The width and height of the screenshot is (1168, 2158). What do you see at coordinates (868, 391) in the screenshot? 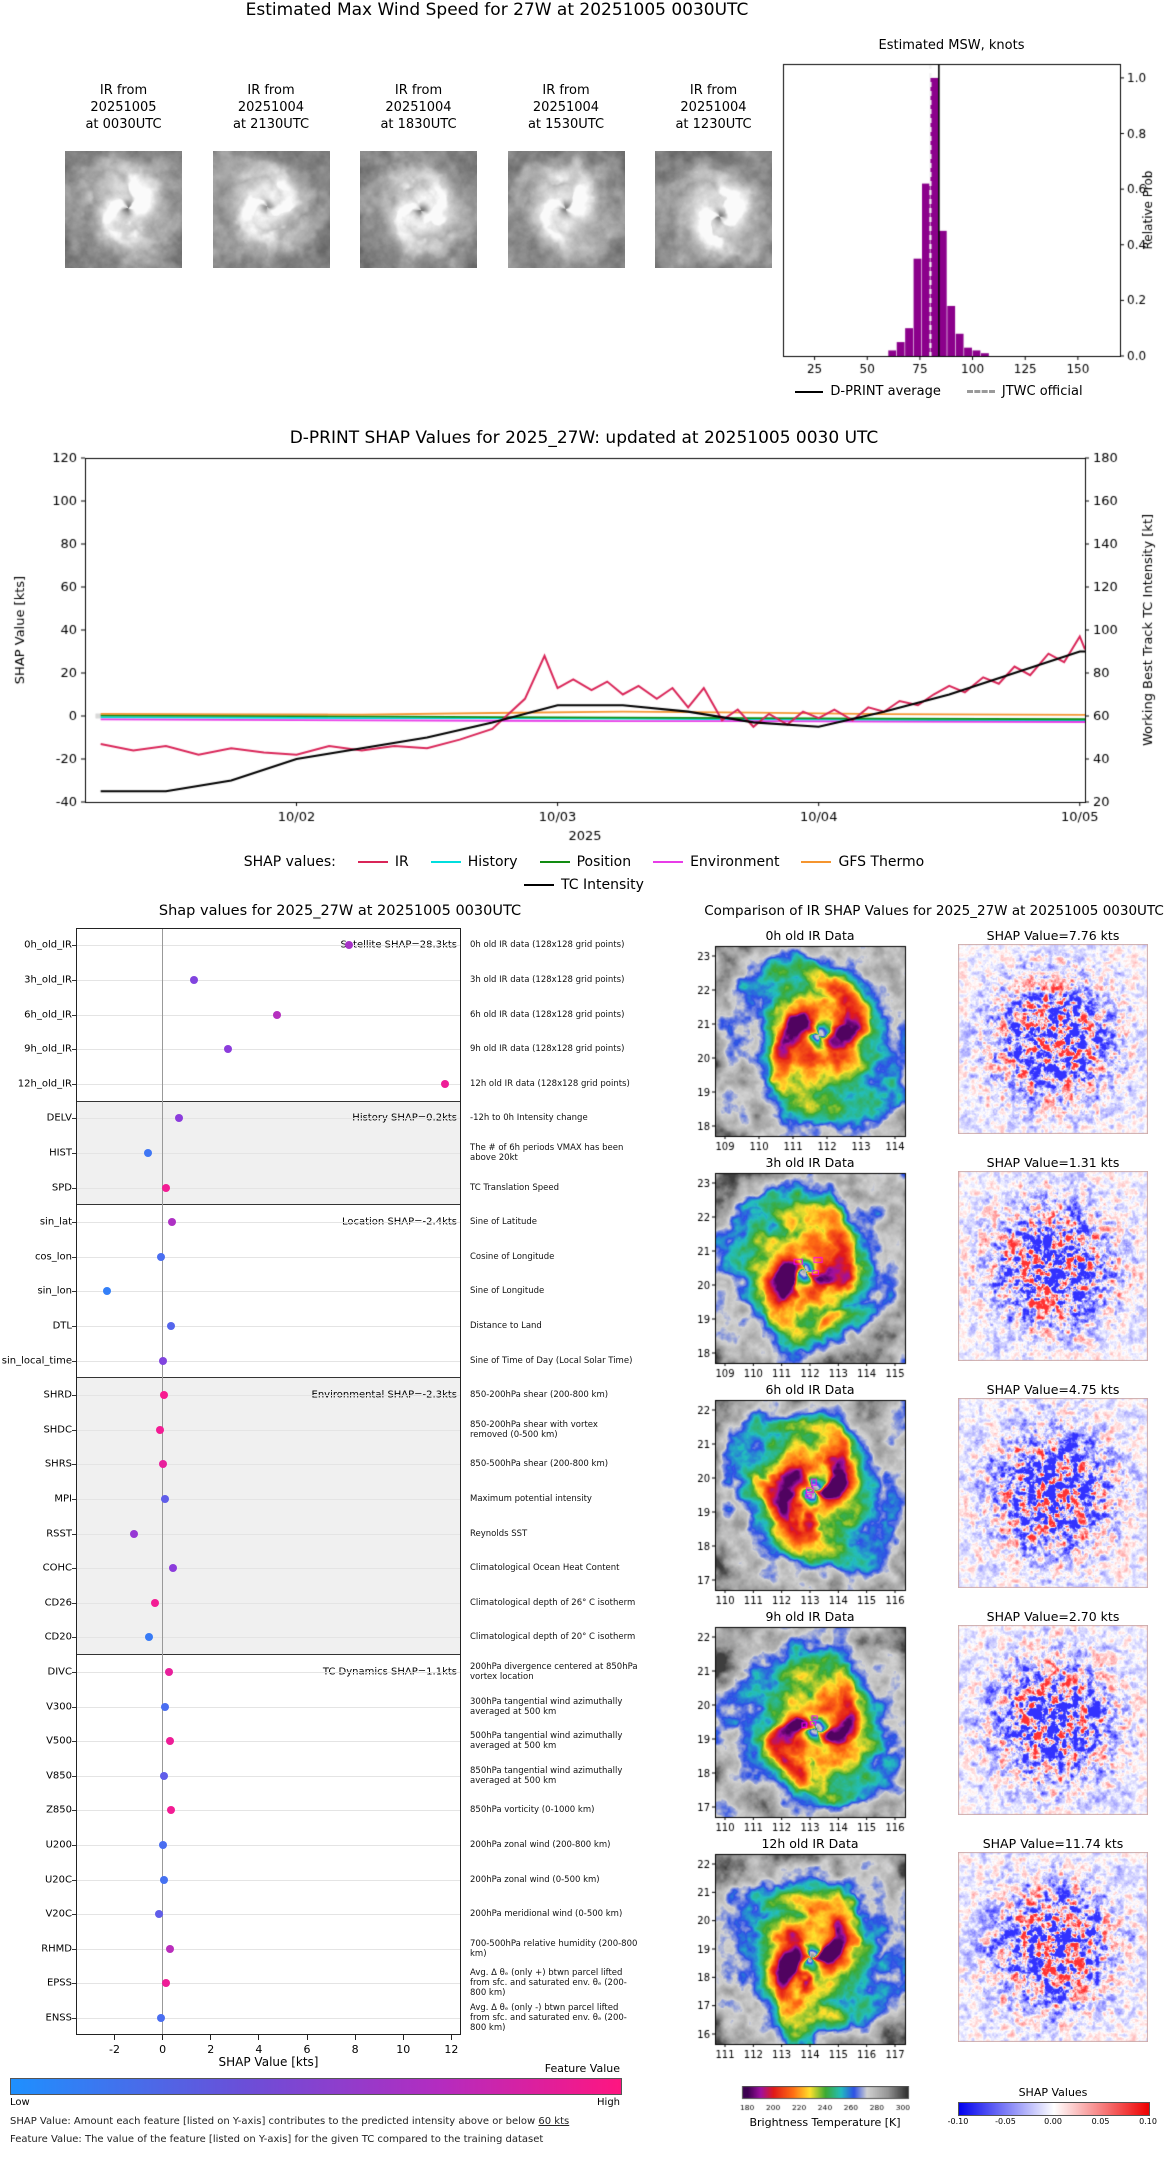
I see `legend-item-d-print-average: D-PRINT average` at bounding box center [868, 391].